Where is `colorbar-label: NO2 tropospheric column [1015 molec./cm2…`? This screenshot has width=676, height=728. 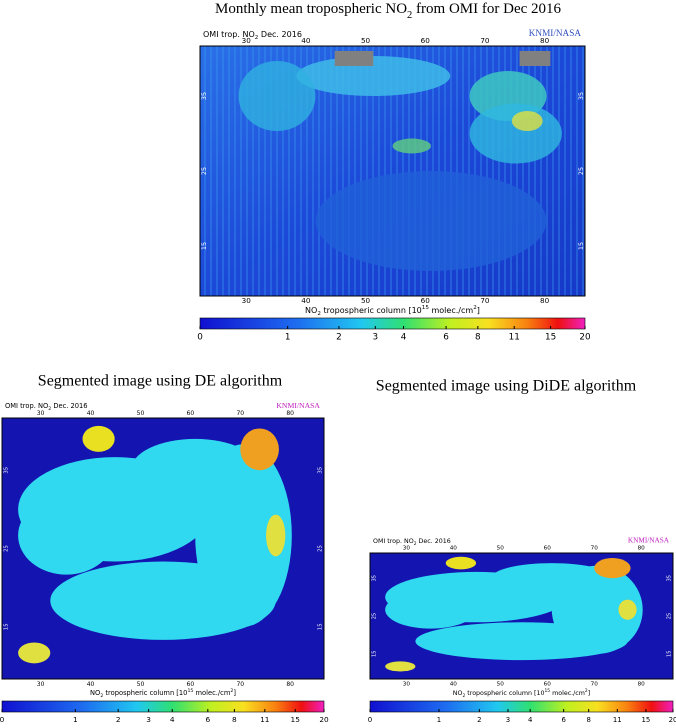
colorbar-label: NO2 tropospheric column [1015 molec./cm2… is located at coordinates (163, 693).